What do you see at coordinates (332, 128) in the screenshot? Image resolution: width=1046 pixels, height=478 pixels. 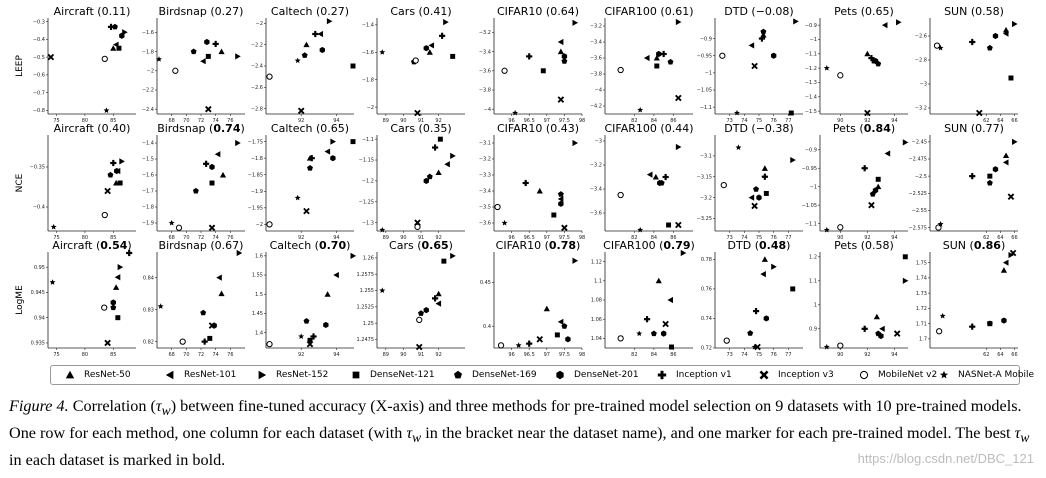 I see `tau-value: (0.65)` at bounding box center [332, 128].